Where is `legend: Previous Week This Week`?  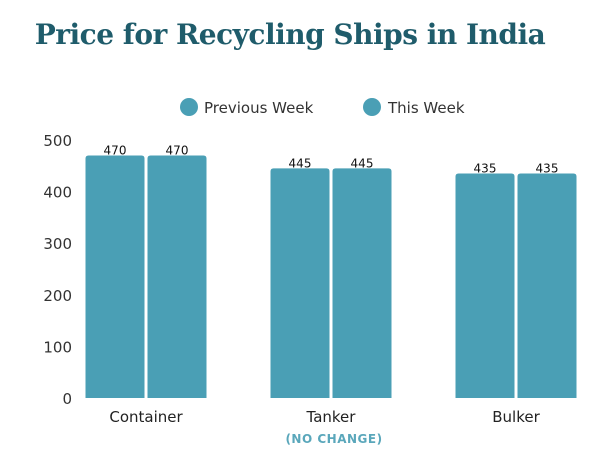 legend: Previous Week This Week is located at coordinates (322, 107).